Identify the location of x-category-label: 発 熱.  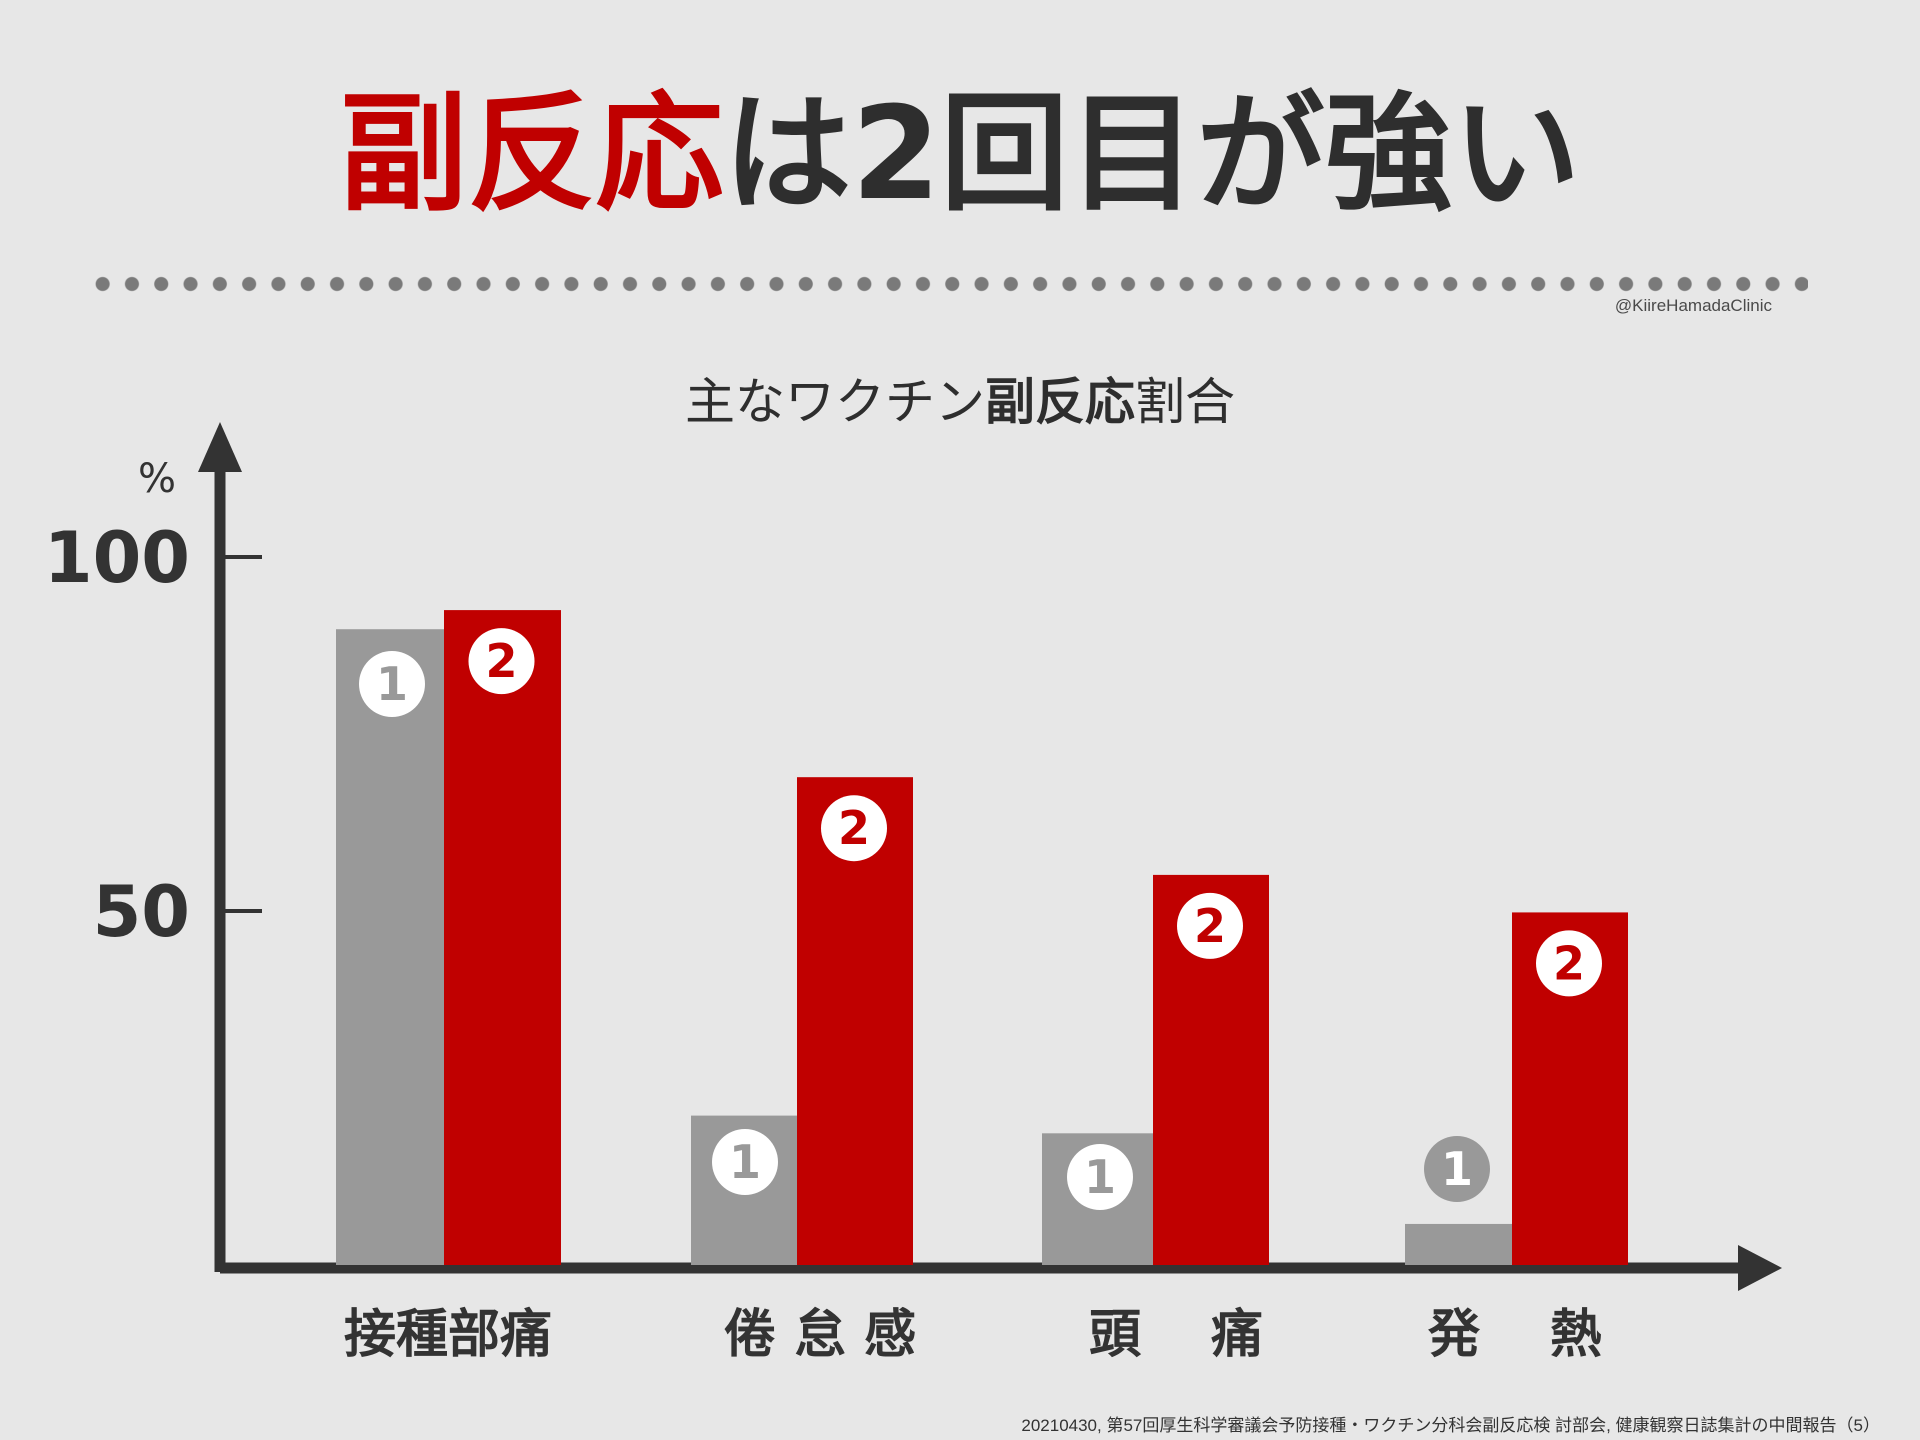
(1515, 1335).